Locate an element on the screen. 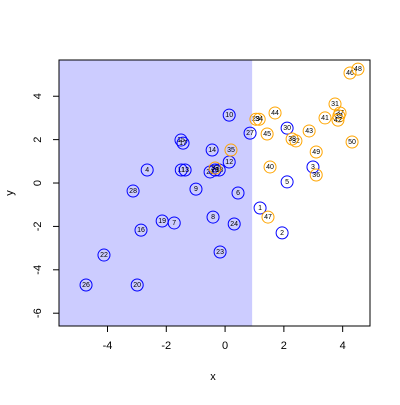 This screenshot has width=400, height=405. point-label: 39 is located at coordinates (339, 116).